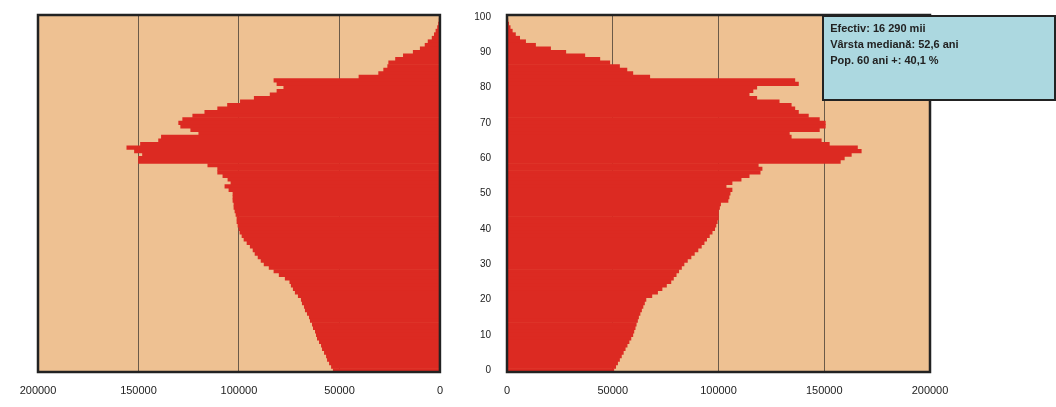 The height and width of the screenshot is (407, 1056). What do you see at coordinates (485, 157) in the screenshot?
I see `y-tick-label: 60` at bounding box center [485, 157].